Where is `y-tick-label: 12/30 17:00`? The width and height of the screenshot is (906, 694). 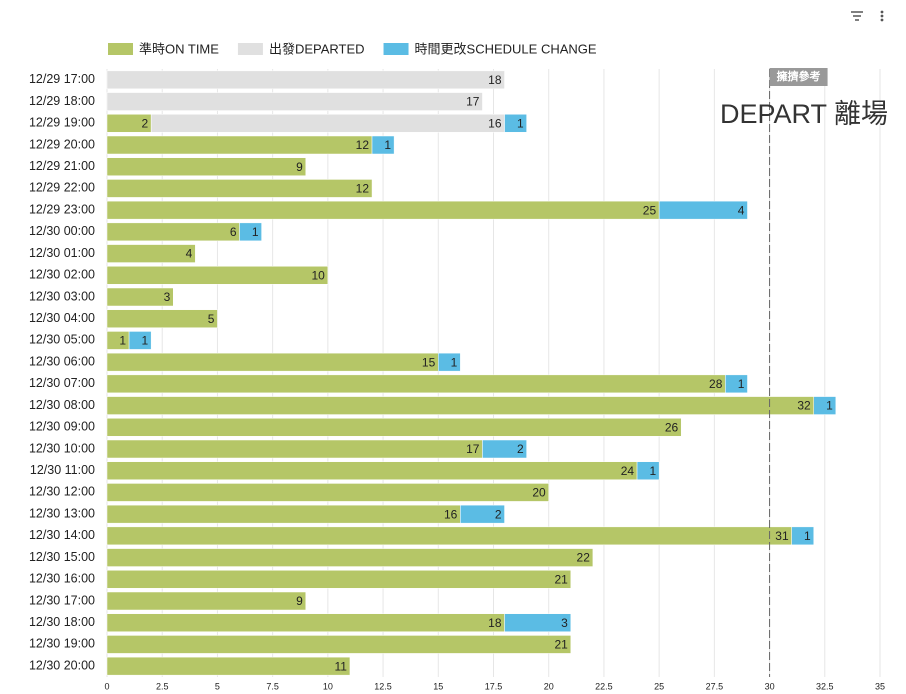 y-tick-label: 12/30 17:00 is located at coordinates (62, 600).